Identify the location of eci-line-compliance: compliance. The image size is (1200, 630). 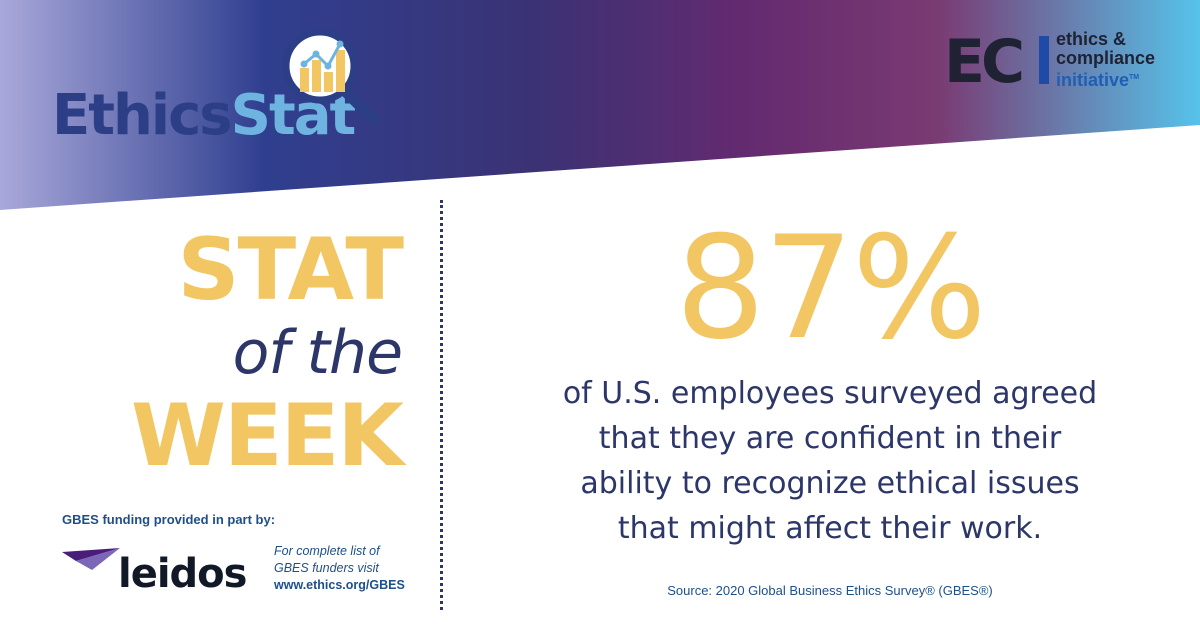
(1106, 58).